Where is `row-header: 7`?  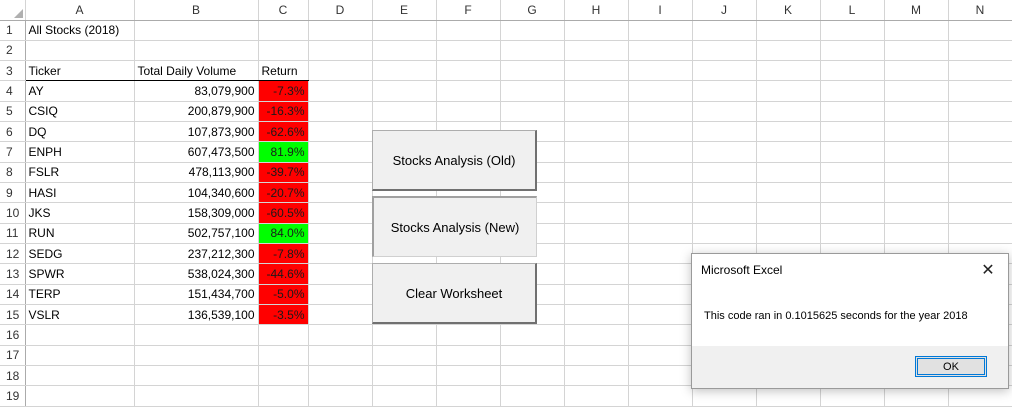
row-header: 7 is located at coordinates (13, 152).